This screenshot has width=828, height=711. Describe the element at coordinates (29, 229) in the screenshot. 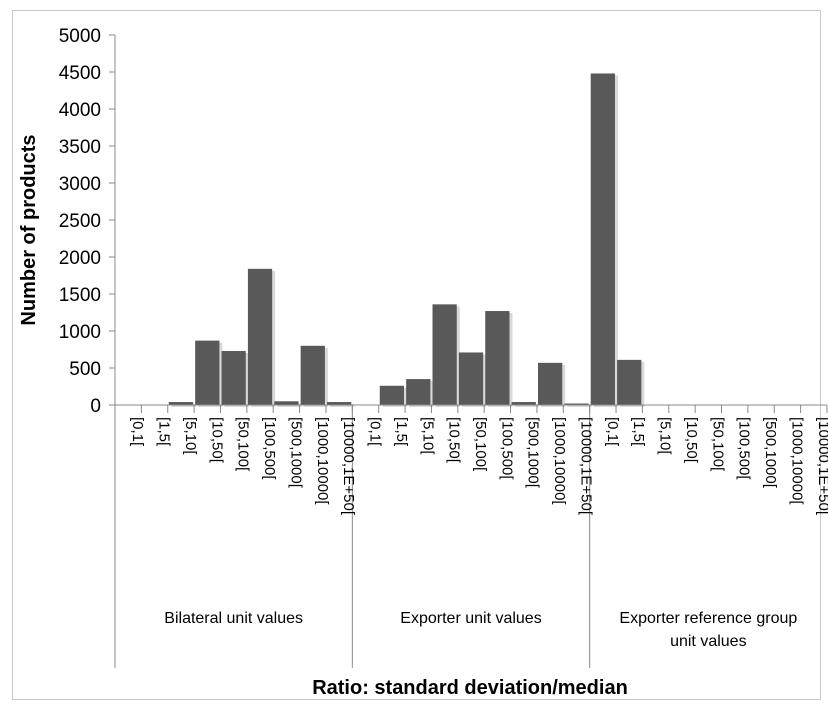

I see `y-axis-title: Number of products` at that location.